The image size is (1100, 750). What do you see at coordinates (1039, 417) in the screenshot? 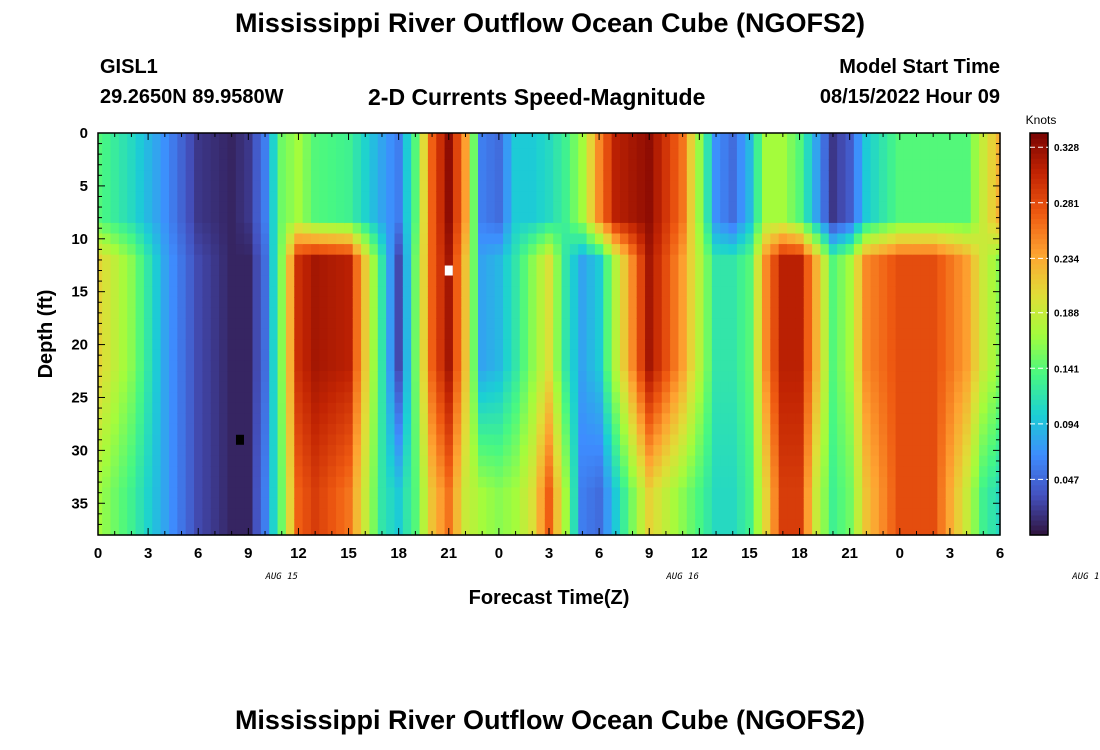
I see `colorbar-segment` at bounding box center [1039, 417].